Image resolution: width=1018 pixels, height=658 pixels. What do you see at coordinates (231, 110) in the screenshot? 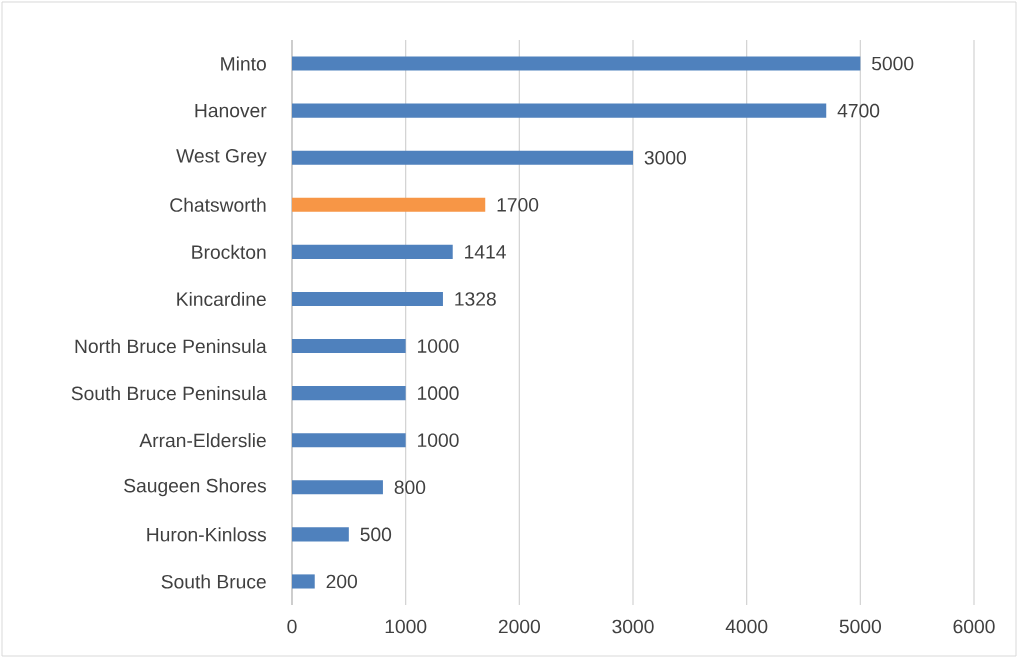
I see `y-tick-label: Hanover` at bounding box center [231, 110].